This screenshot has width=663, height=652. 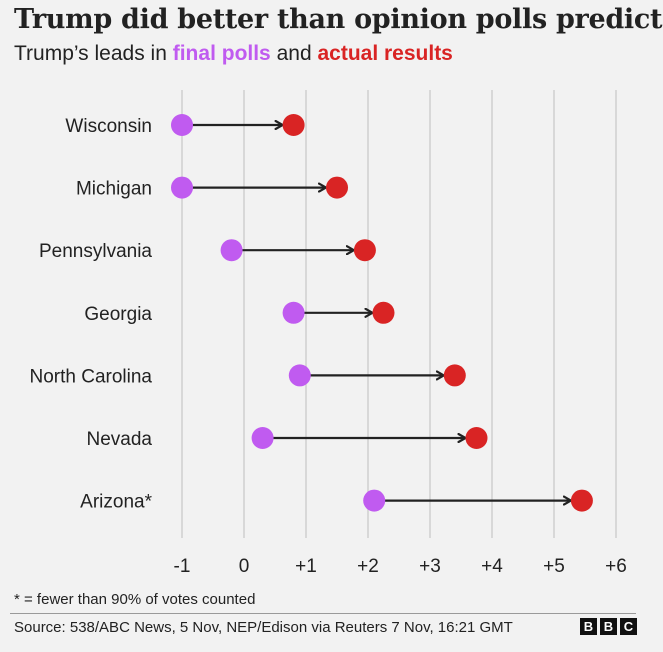 I want to click on category-label: Arizona*, so click(x=116, y=502).